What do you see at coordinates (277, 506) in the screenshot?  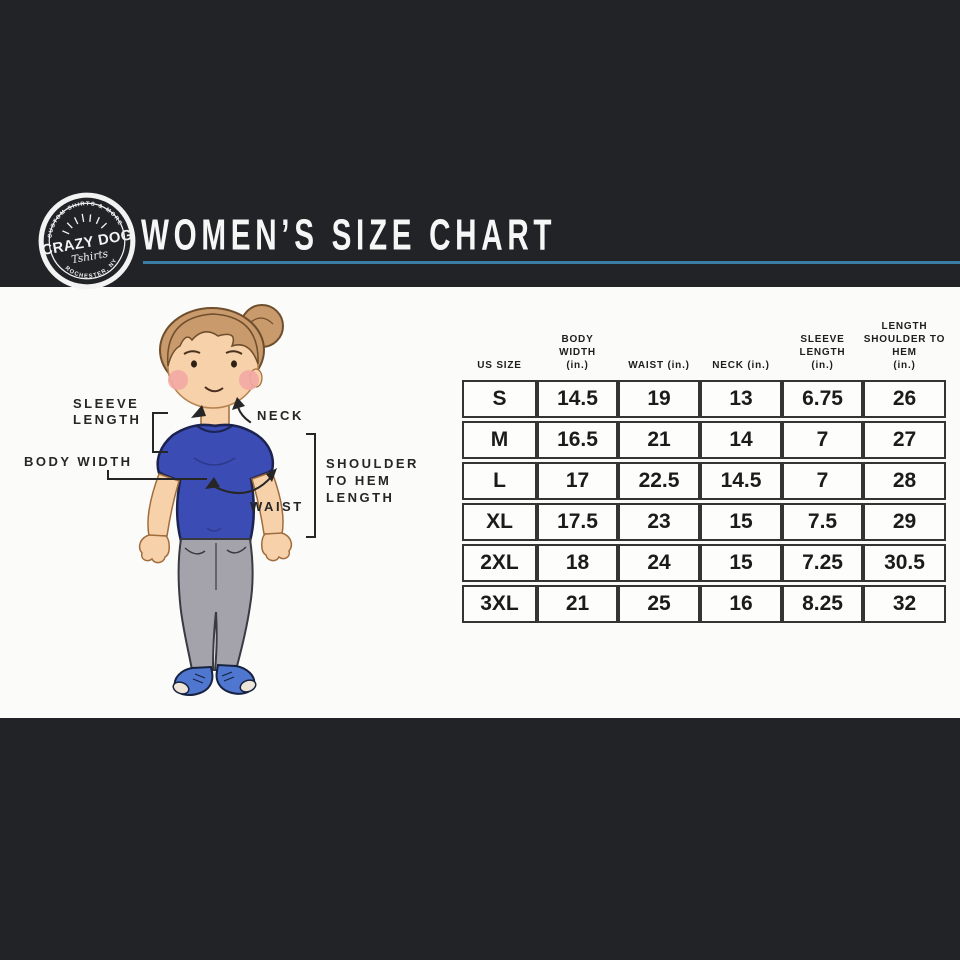 I see `waist-label: WAIST` at bounding box center [277, 506].